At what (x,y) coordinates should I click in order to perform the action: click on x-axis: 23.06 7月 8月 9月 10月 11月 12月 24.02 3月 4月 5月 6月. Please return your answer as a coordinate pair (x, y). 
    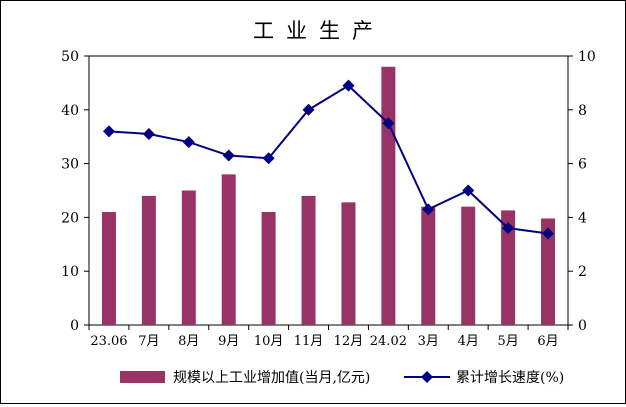
    Looking at the image, I should click on (328, 337).